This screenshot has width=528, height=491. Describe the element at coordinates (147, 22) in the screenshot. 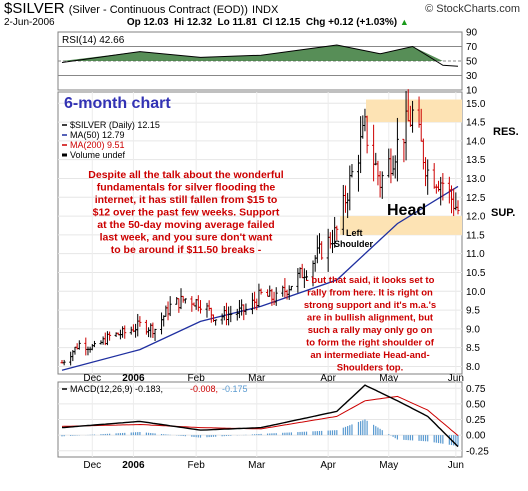

I see `quote-open: Op 12.03` at that location.